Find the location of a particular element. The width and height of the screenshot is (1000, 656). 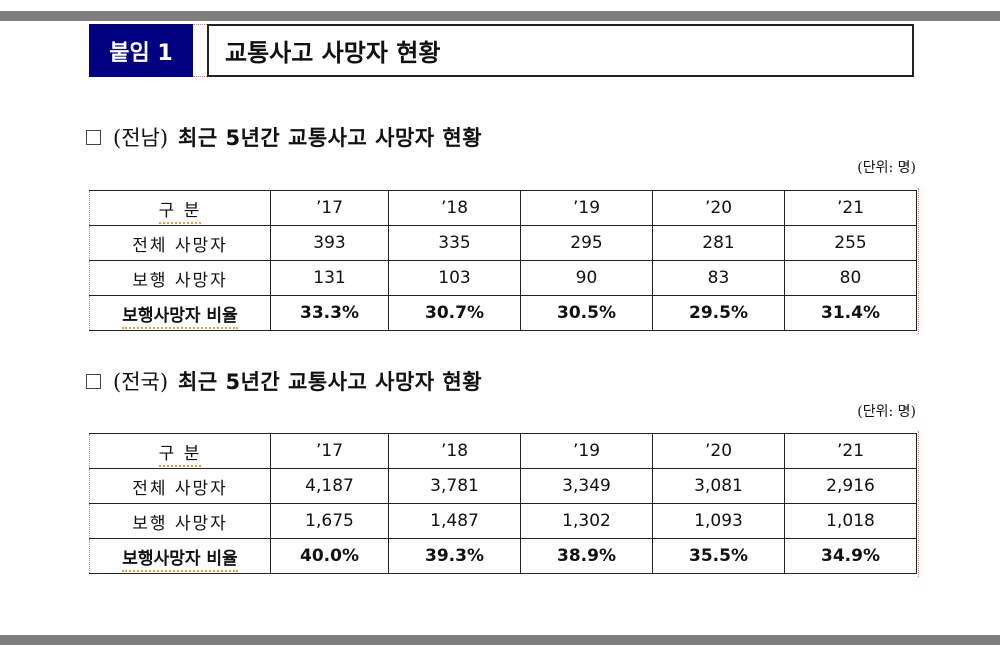

section-heading-jeonnam: (전남) 최근 5년간 교통사고 사망자 현황 is located at coordinates (284, 137).